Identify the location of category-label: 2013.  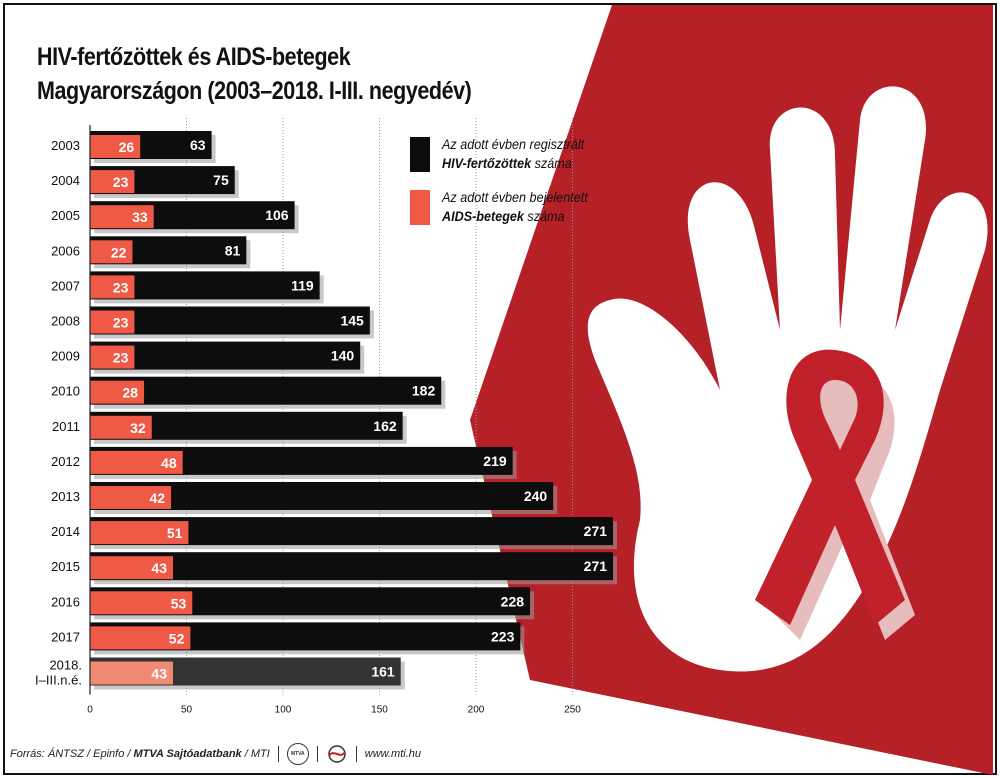
(65, 496).